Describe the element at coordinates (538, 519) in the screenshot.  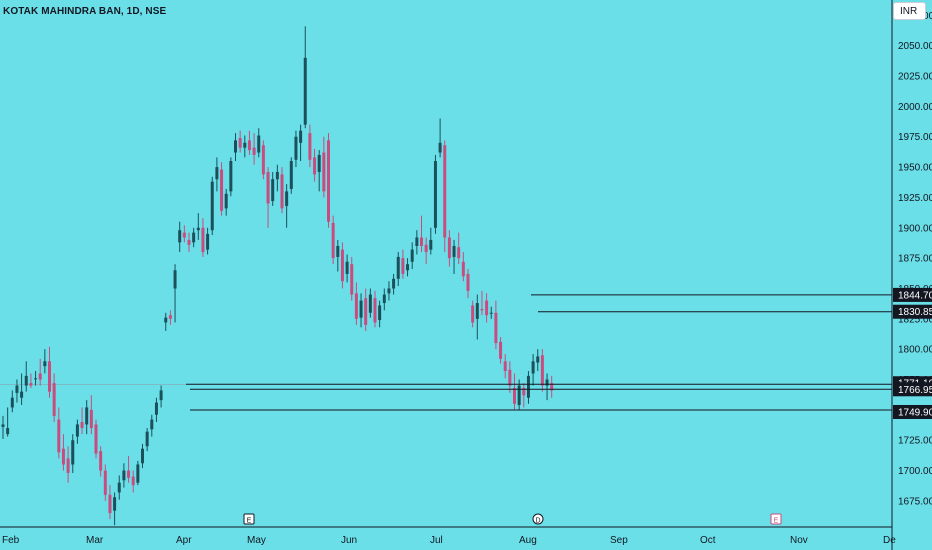
I see `event-marker: D` at that location.